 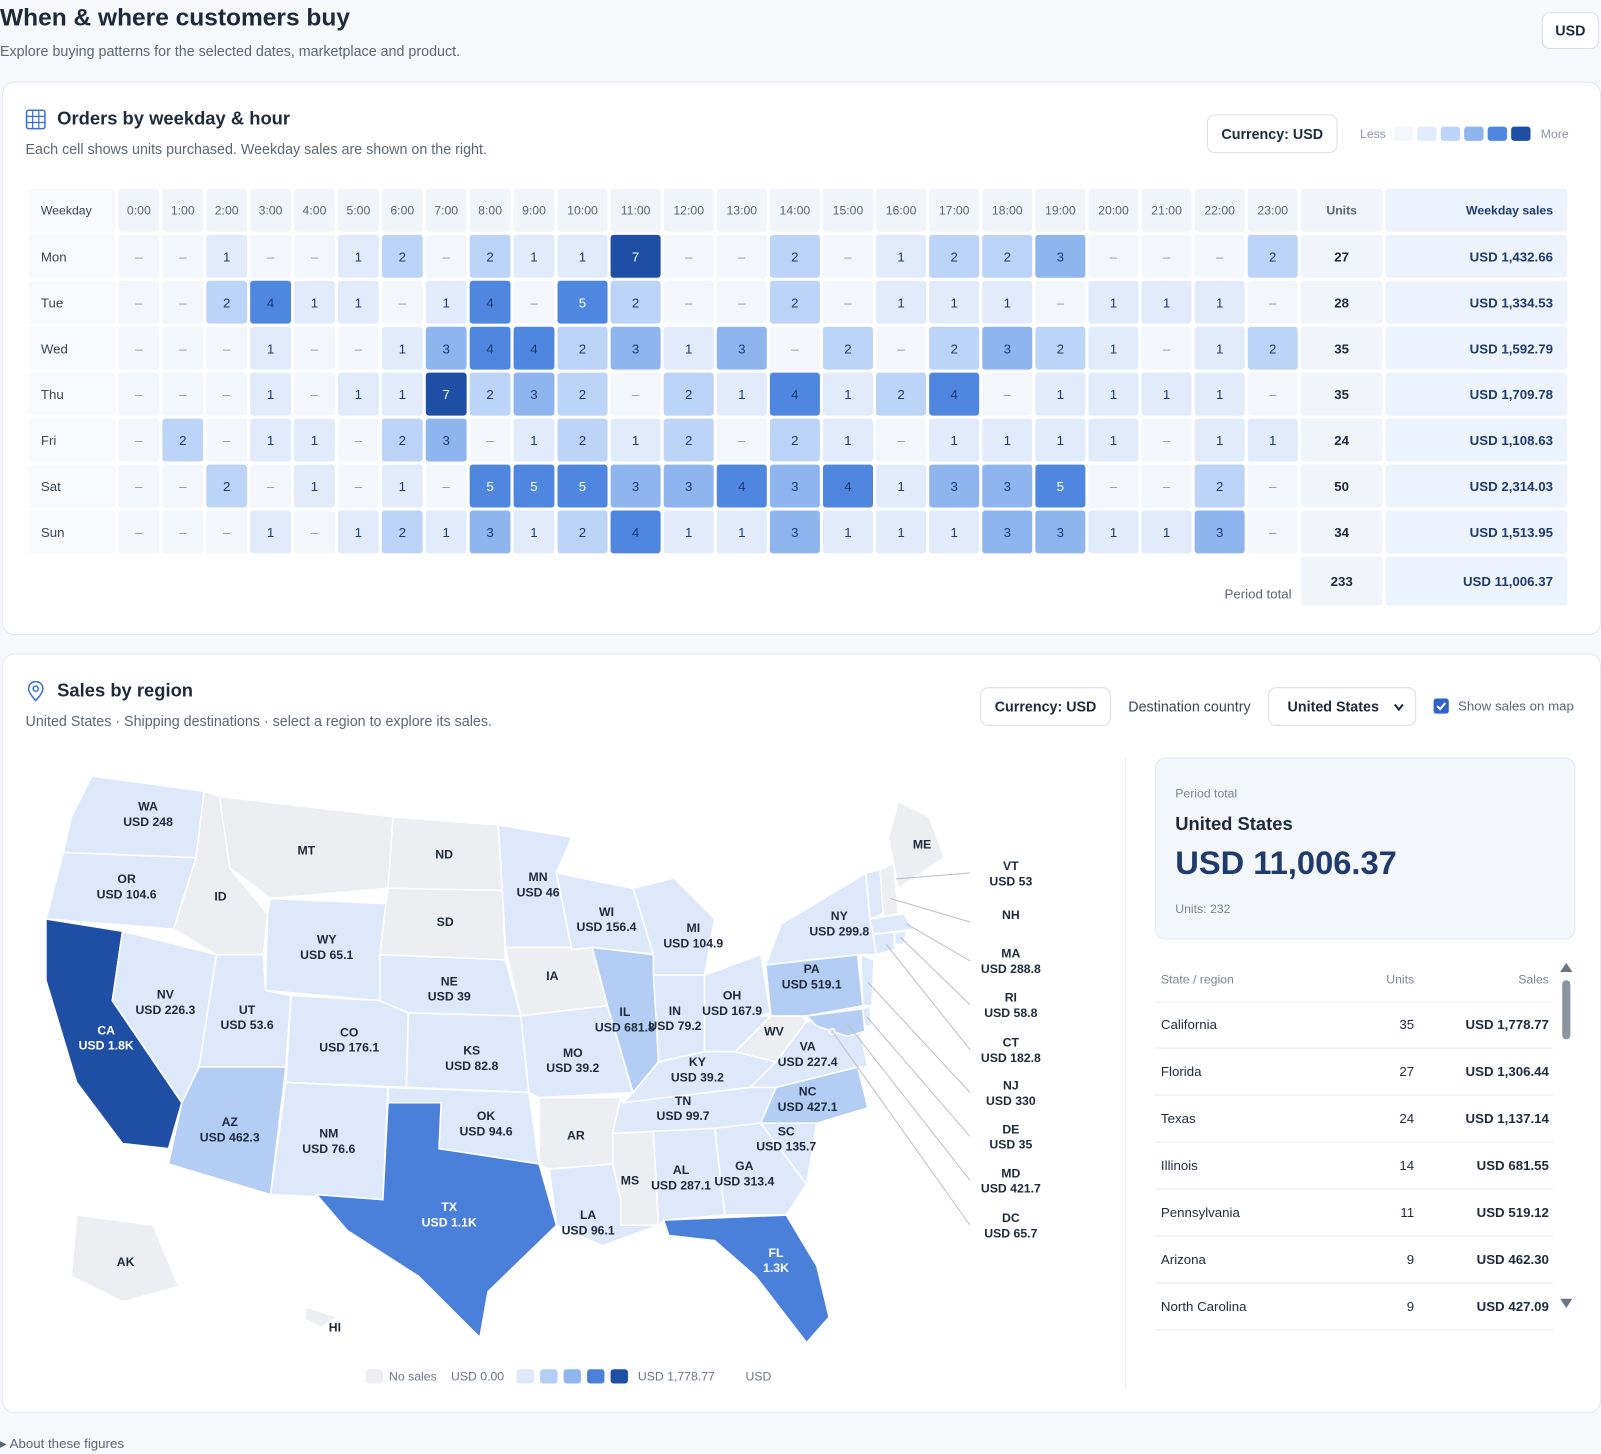 I want to click on table-cell: Florida, so click(x=1181, y=1071).